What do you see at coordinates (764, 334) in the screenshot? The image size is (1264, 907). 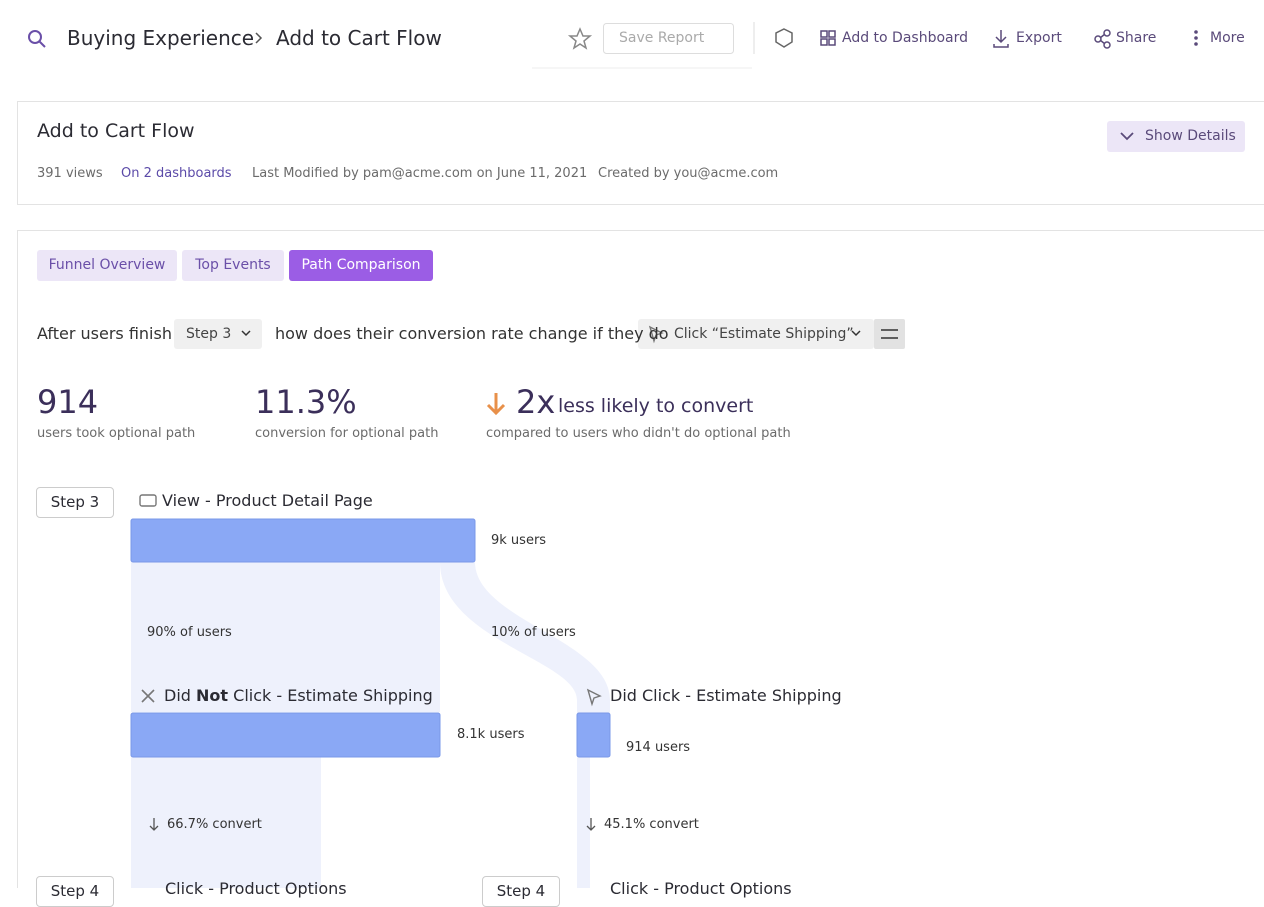 I see `event-value: Click “Estimate Shipping”` at bounding box center [764, 334].